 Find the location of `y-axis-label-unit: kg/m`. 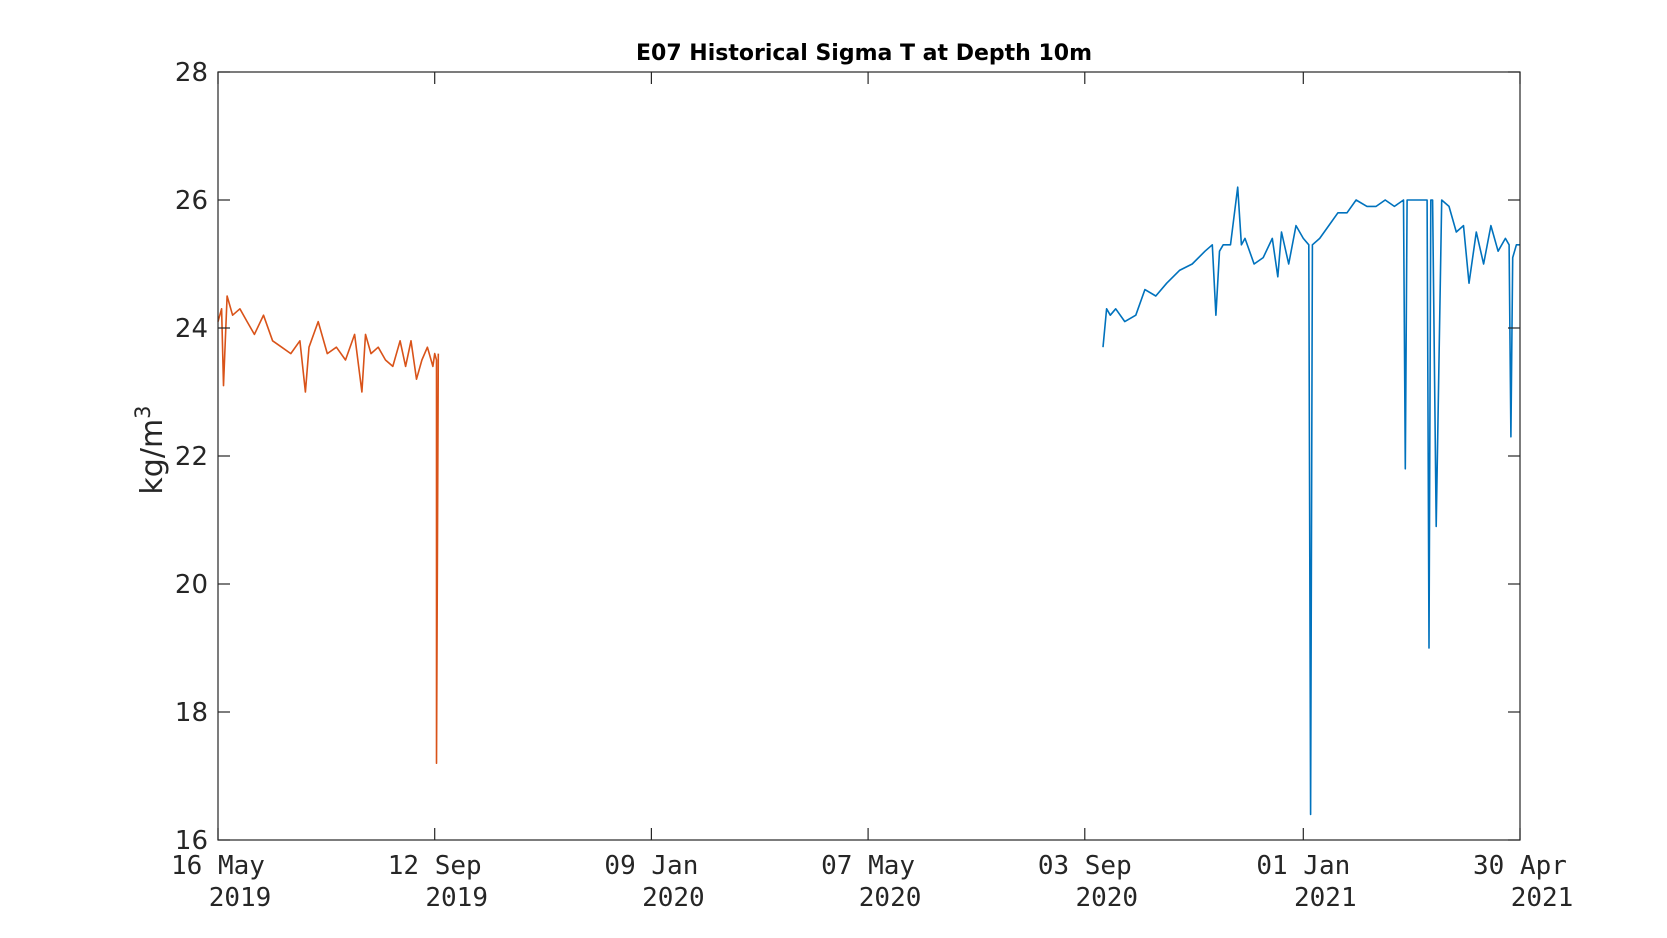

y-axis-label-unit: kg/m is located at coordinates (152, 457).